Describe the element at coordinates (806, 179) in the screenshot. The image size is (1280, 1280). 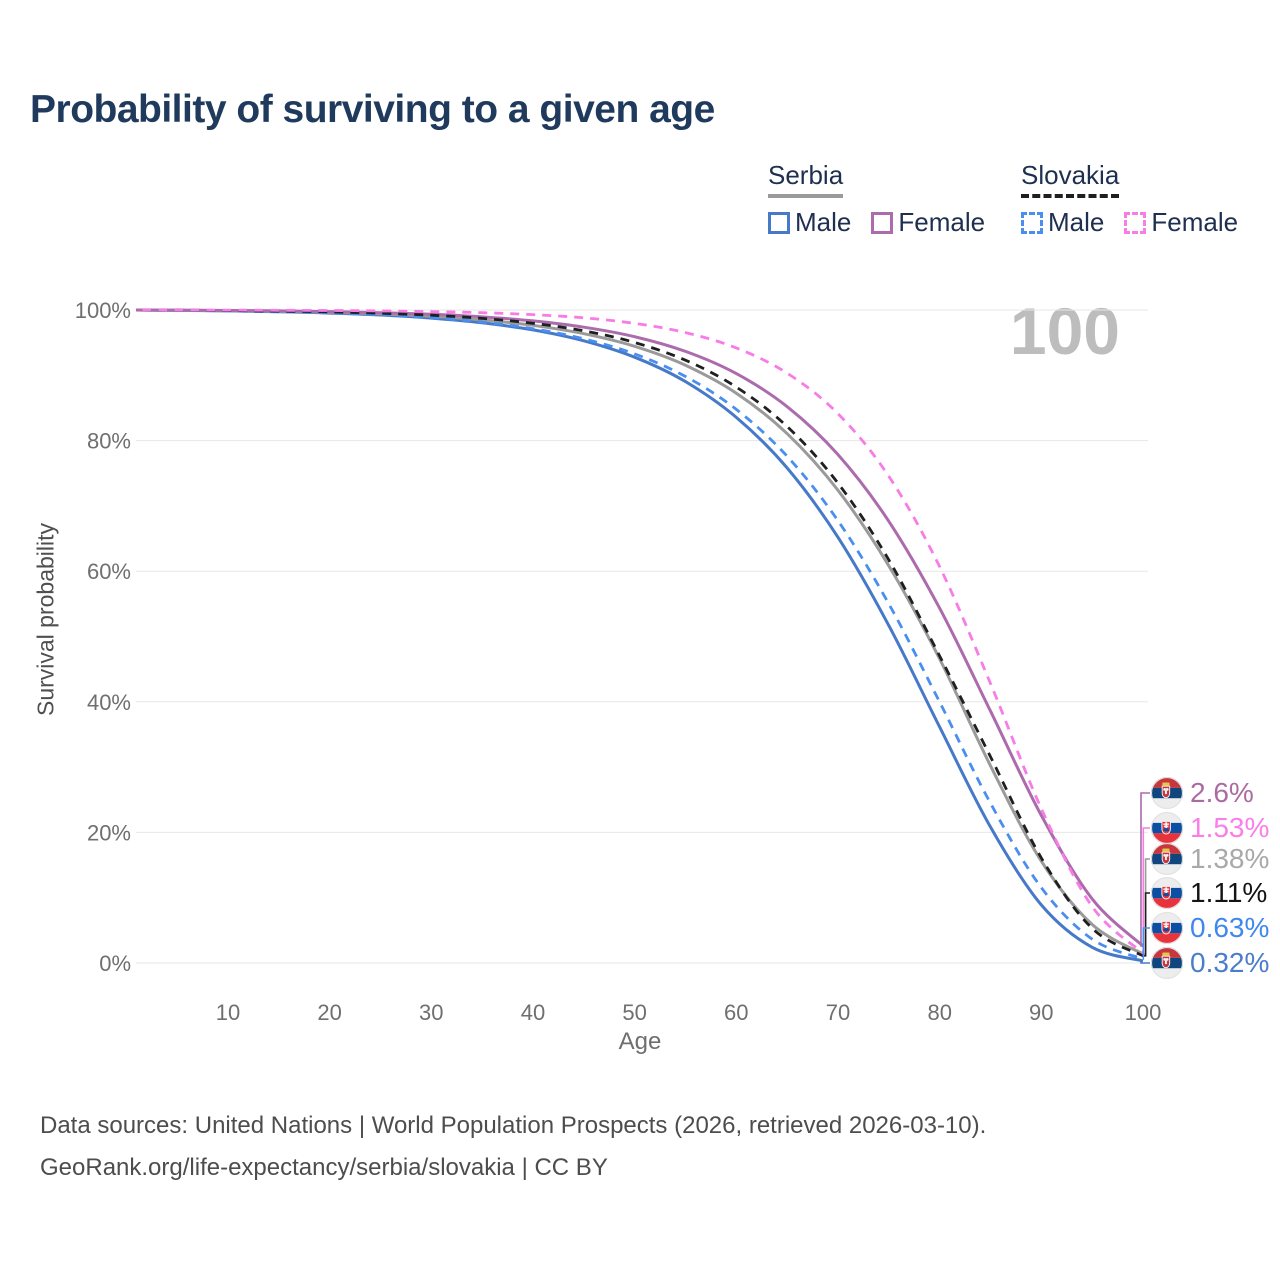
I see `legend-header-serbia: Serbia` at that location.